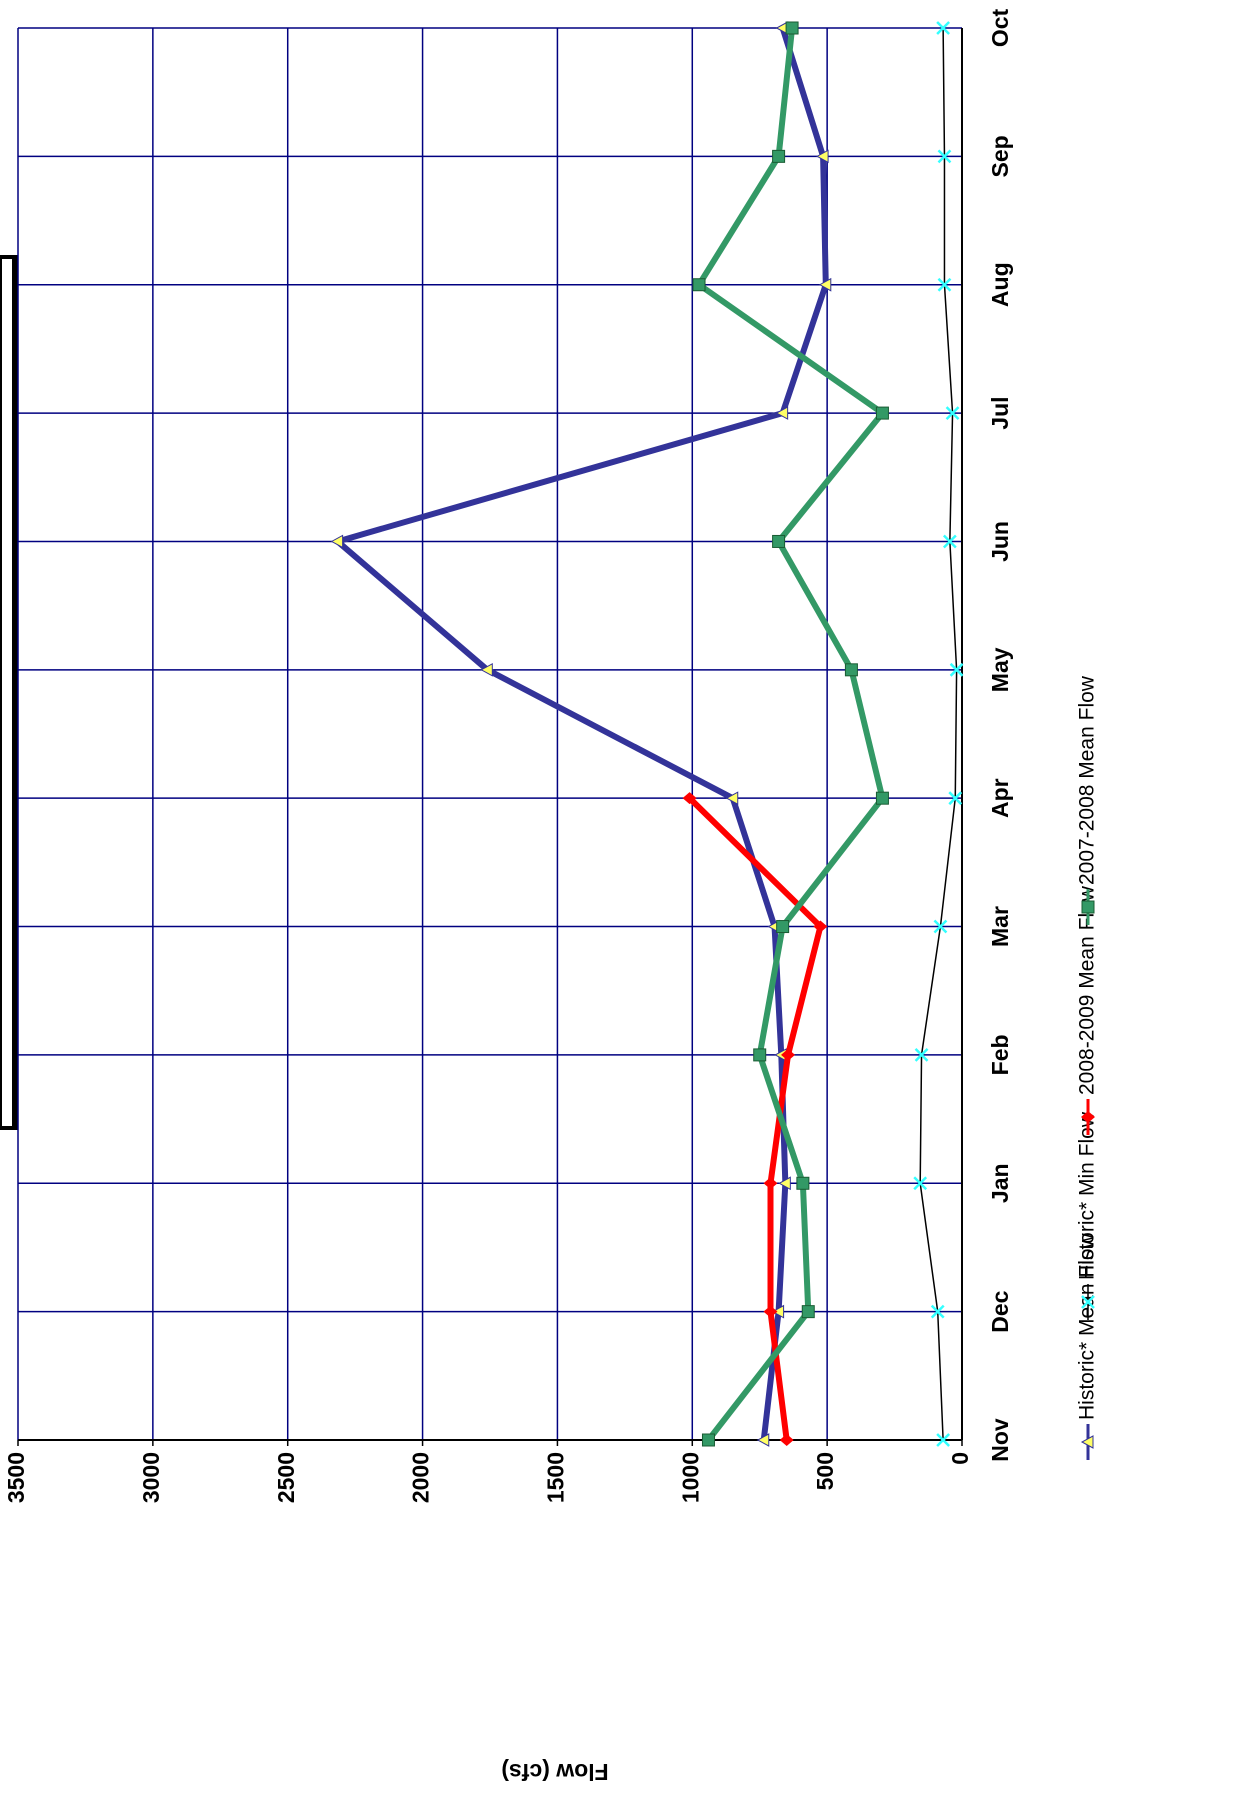  What do you see at coordinates (1000, 1183) in the screenshot?
I see `x-tick-label: Jan` at bounding box center [1000, 1183].